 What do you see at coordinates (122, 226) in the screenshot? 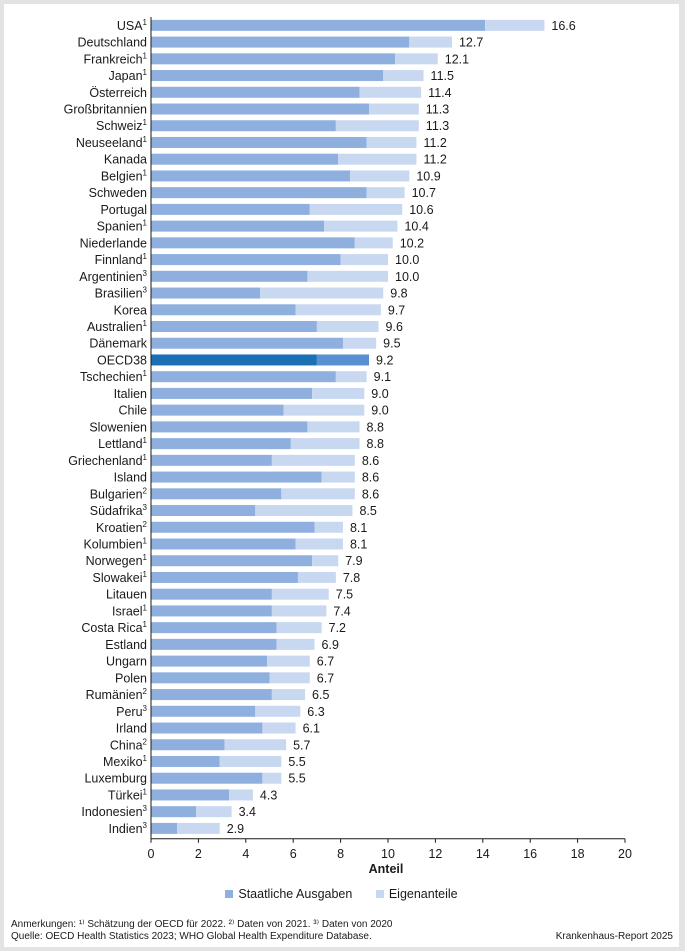
I see `category-label-spanien: Spanien1` at bounding box center [122, 226].